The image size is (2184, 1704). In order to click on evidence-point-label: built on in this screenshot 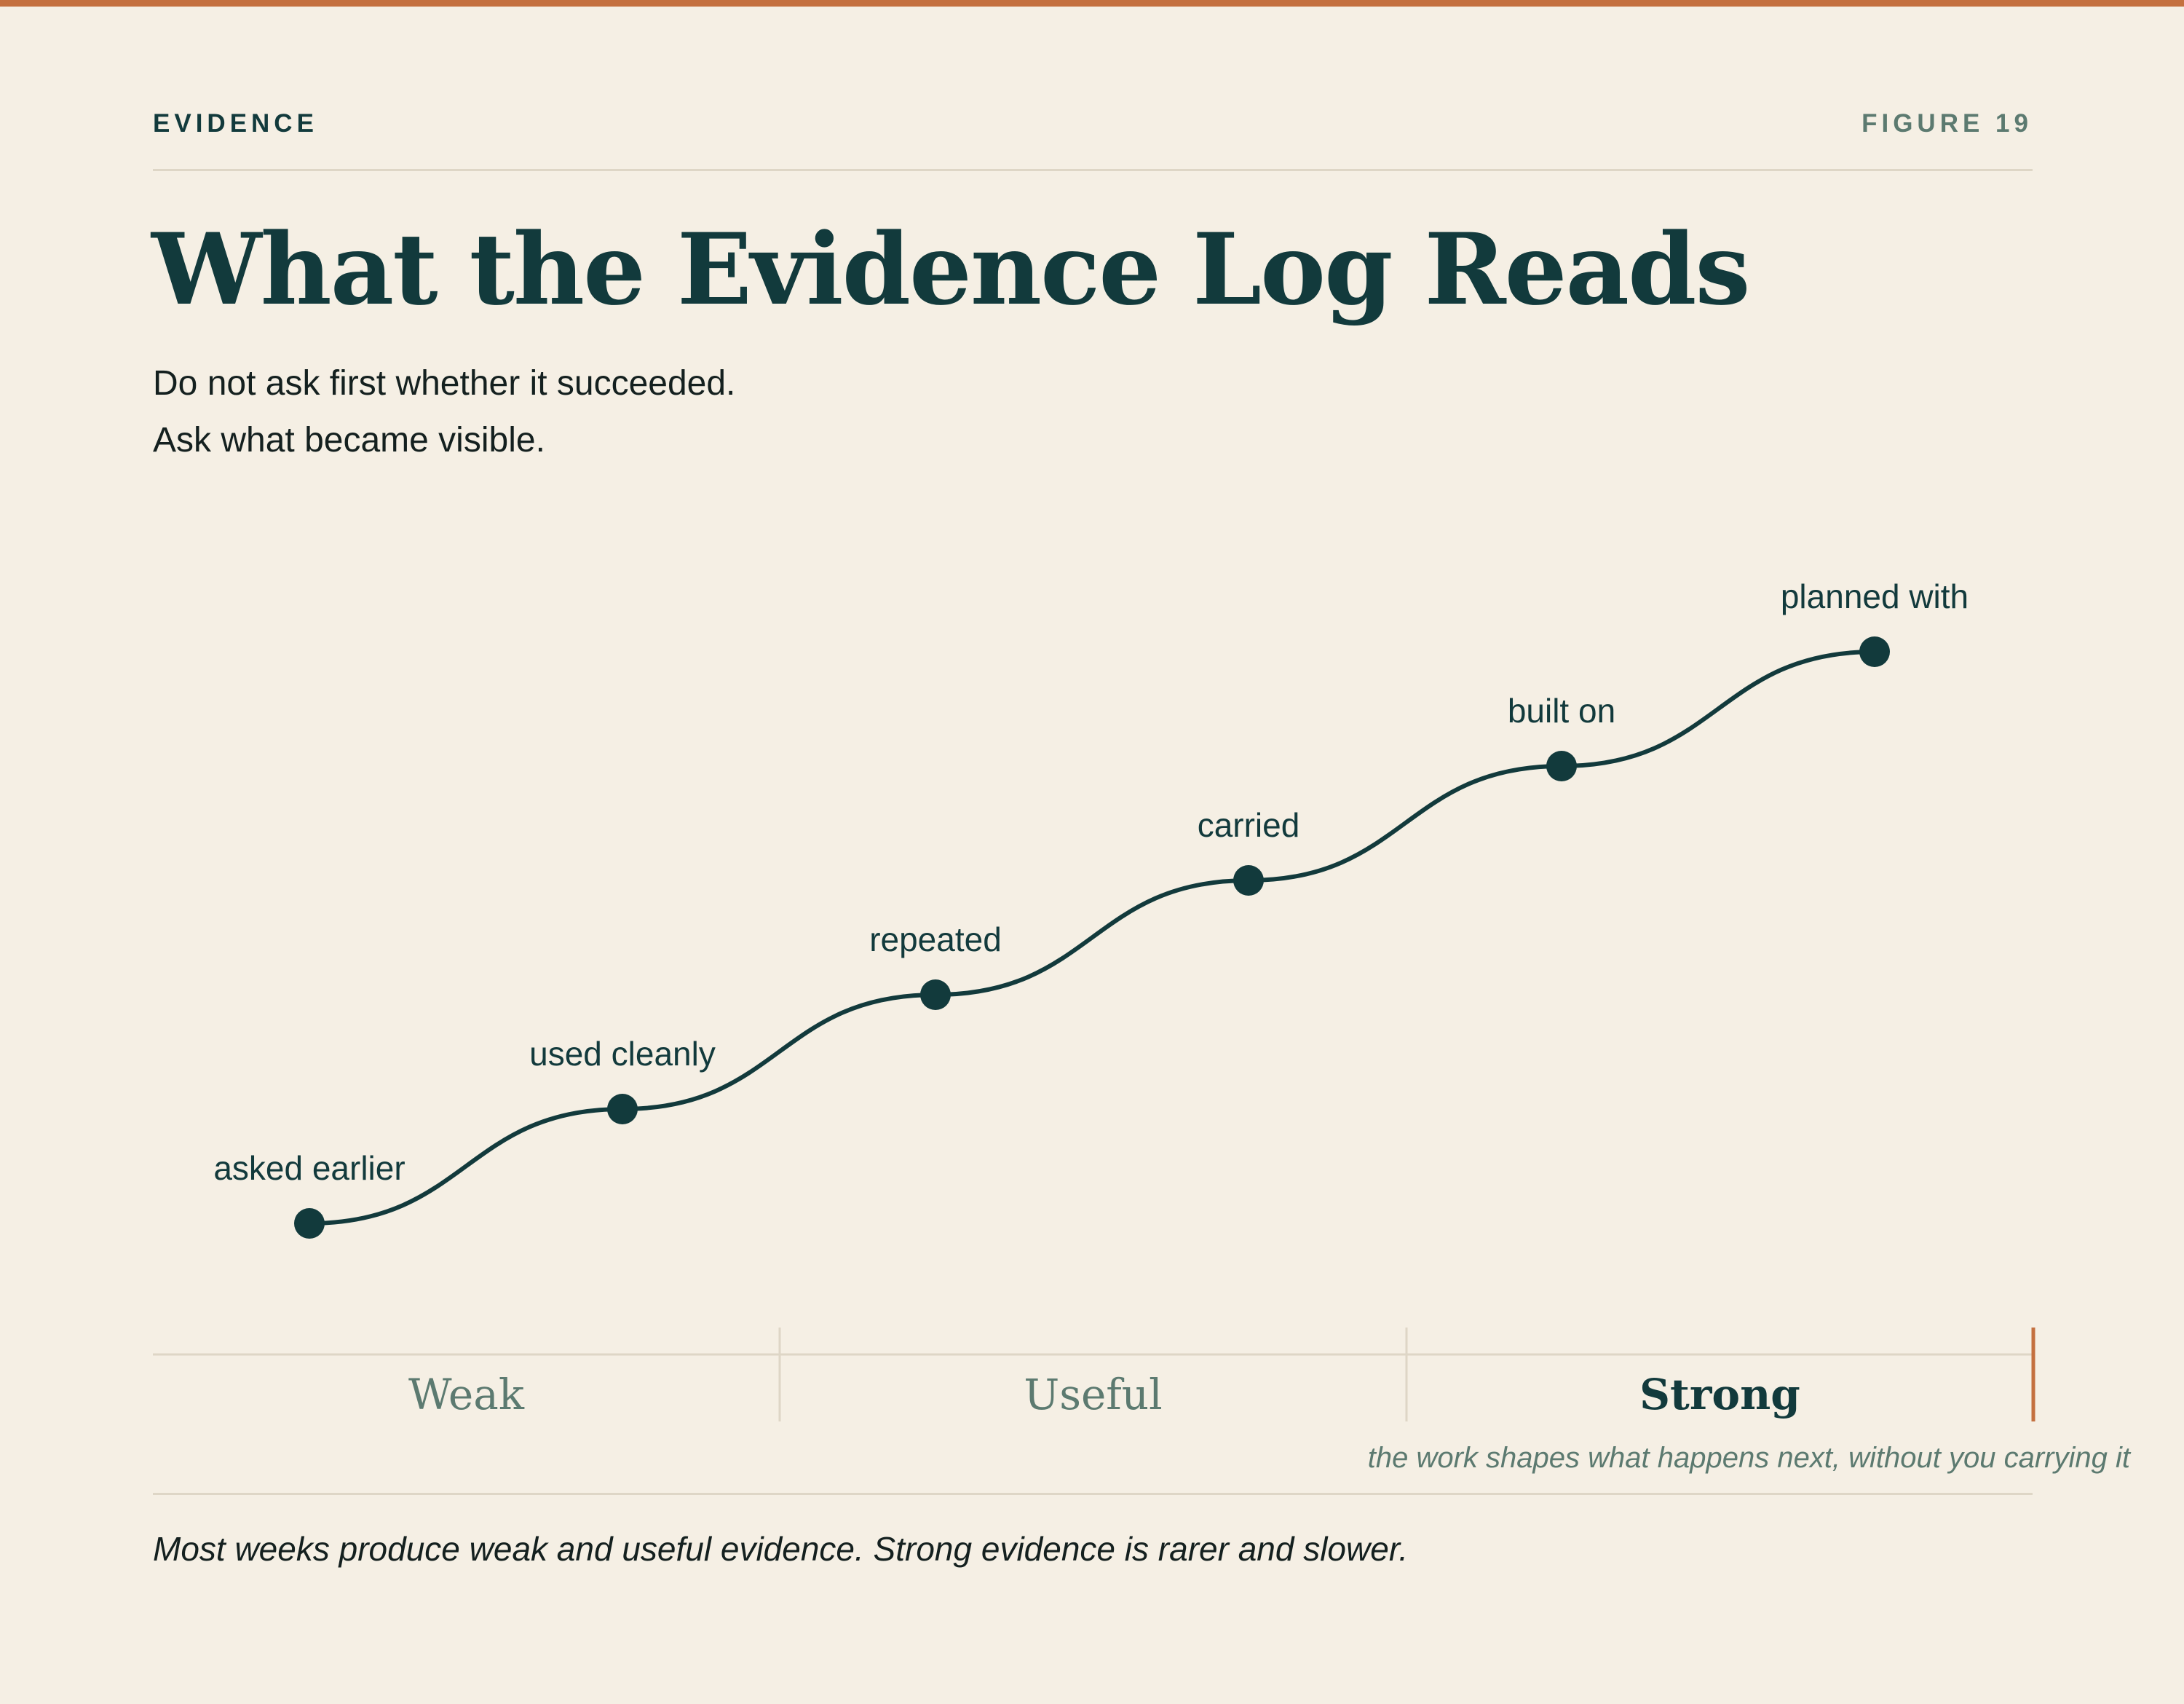, I will do `click(1561, 711)`.